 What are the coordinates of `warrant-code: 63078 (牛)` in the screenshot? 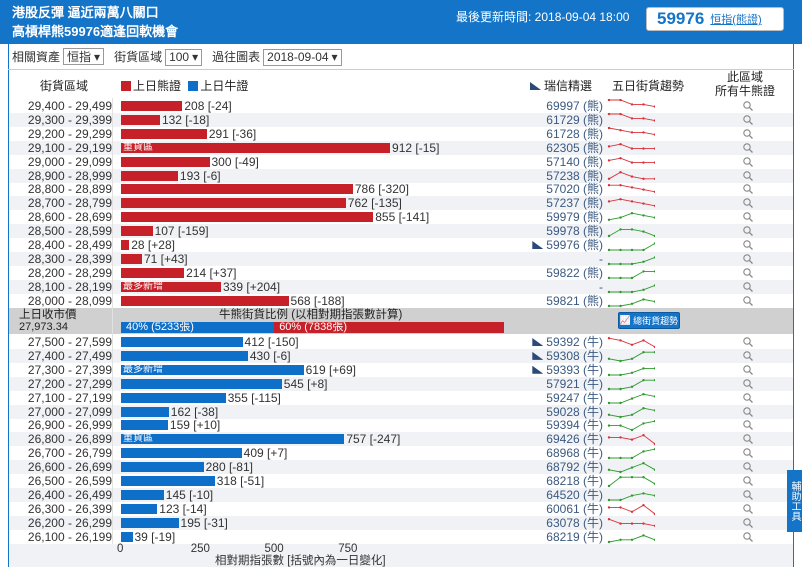 It's located at (541, 523).